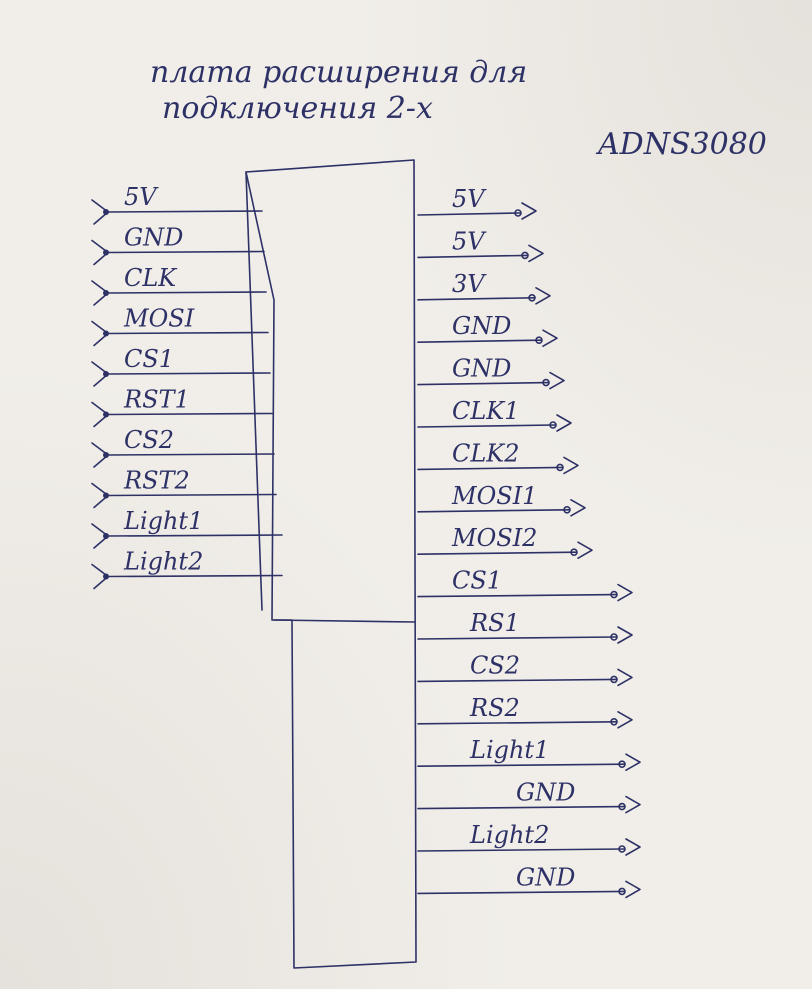  I want to click on left-pin-1: GND, so click(178, 245).